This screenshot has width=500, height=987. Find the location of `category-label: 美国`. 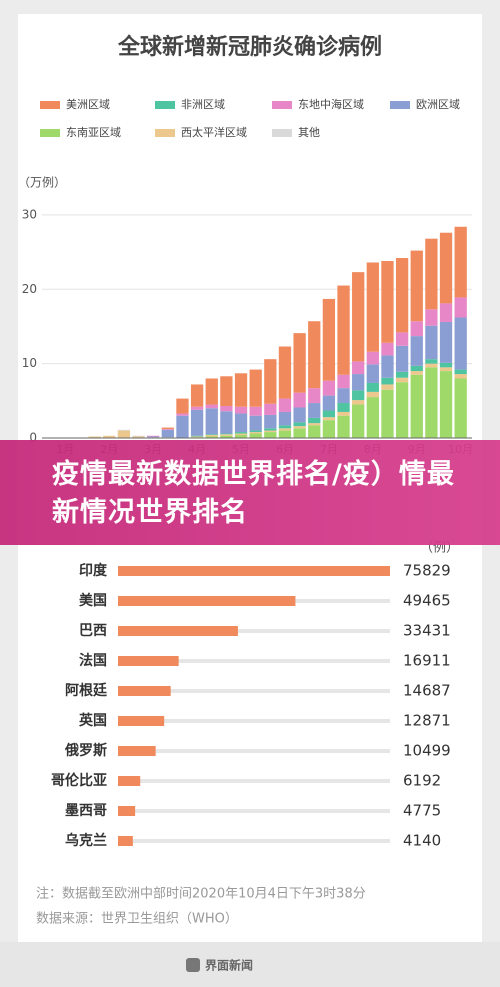

category-label: 美国 is located at coordinates (93, 600).